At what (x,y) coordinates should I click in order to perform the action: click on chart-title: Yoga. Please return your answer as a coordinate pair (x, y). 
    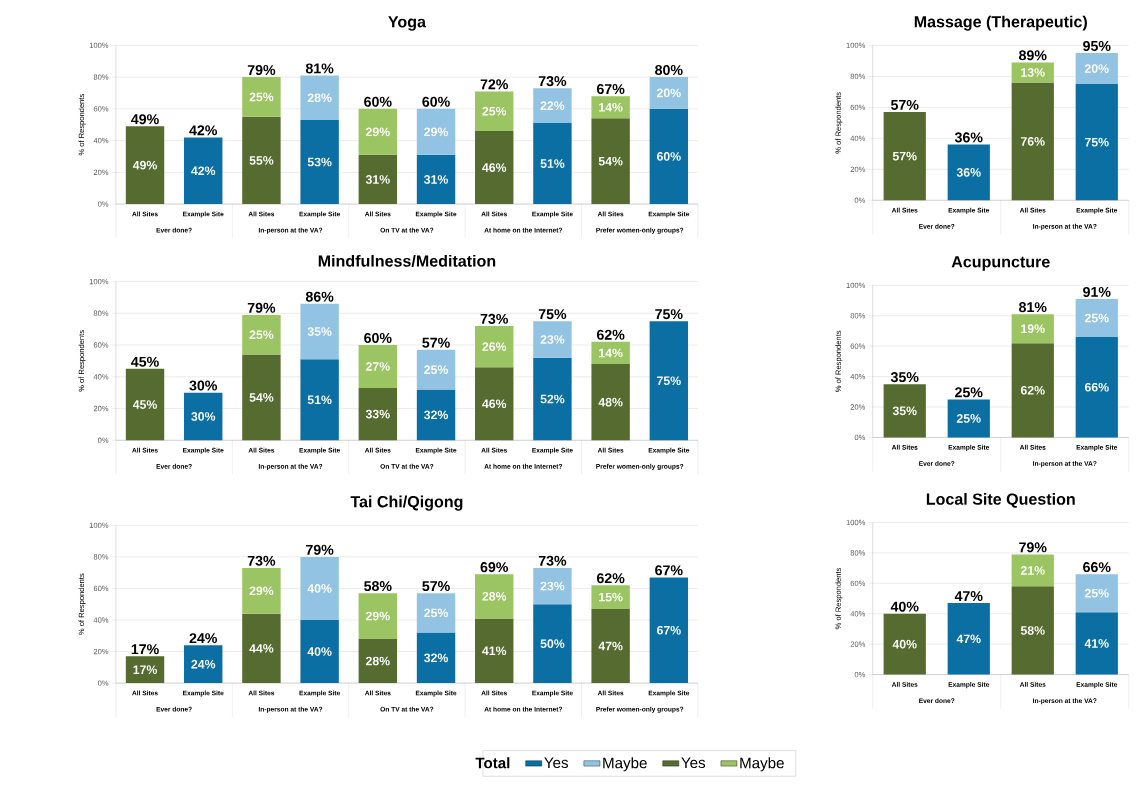
    Looking at the image, I should click on (407, 23).